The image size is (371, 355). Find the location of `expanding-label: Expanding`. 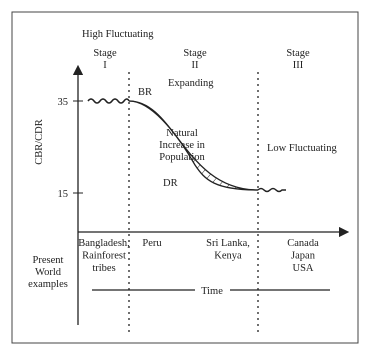

expanding-label: Expanding is located at coordinates (191, 83).